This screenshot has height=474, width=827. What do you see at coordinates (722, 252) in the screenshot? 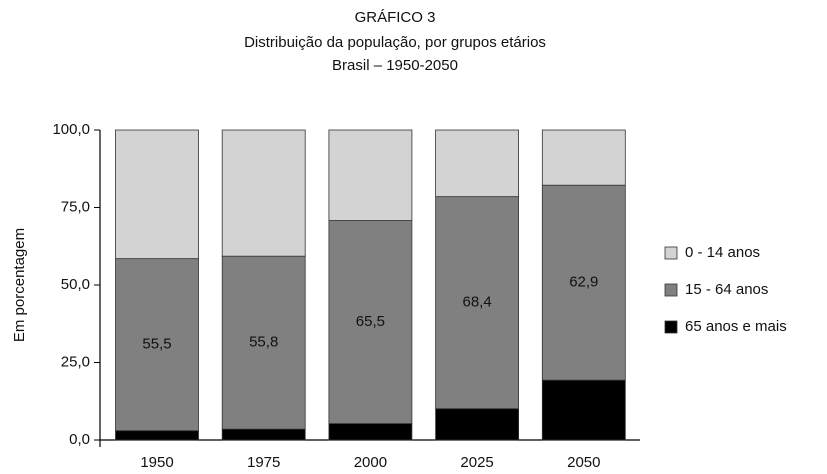
I see `legend-label: 0 - 14 anos` at bounding box center [722, 252].